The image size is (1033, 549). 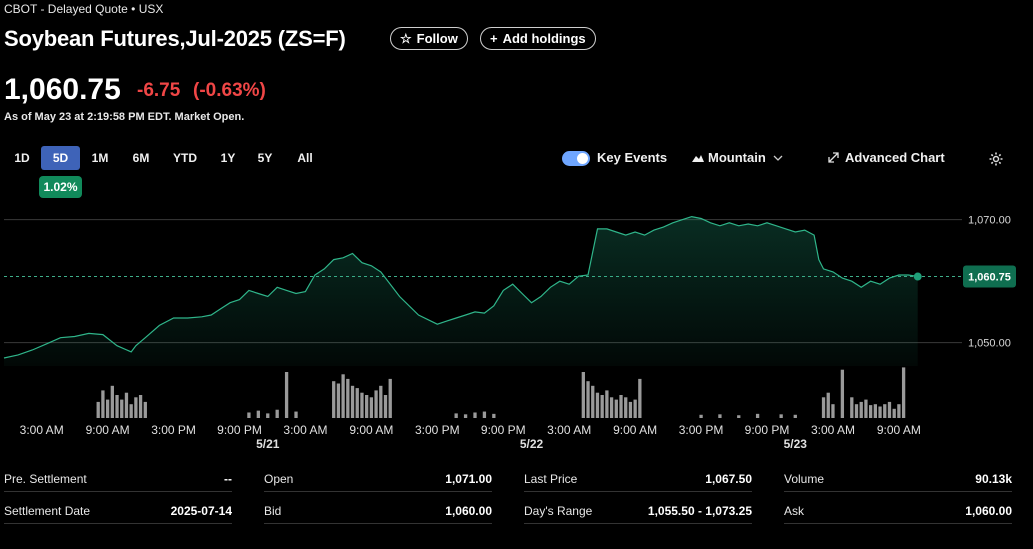 I want to click on current-price-tag-label: 1,060.75, so click(x=989, y=278).